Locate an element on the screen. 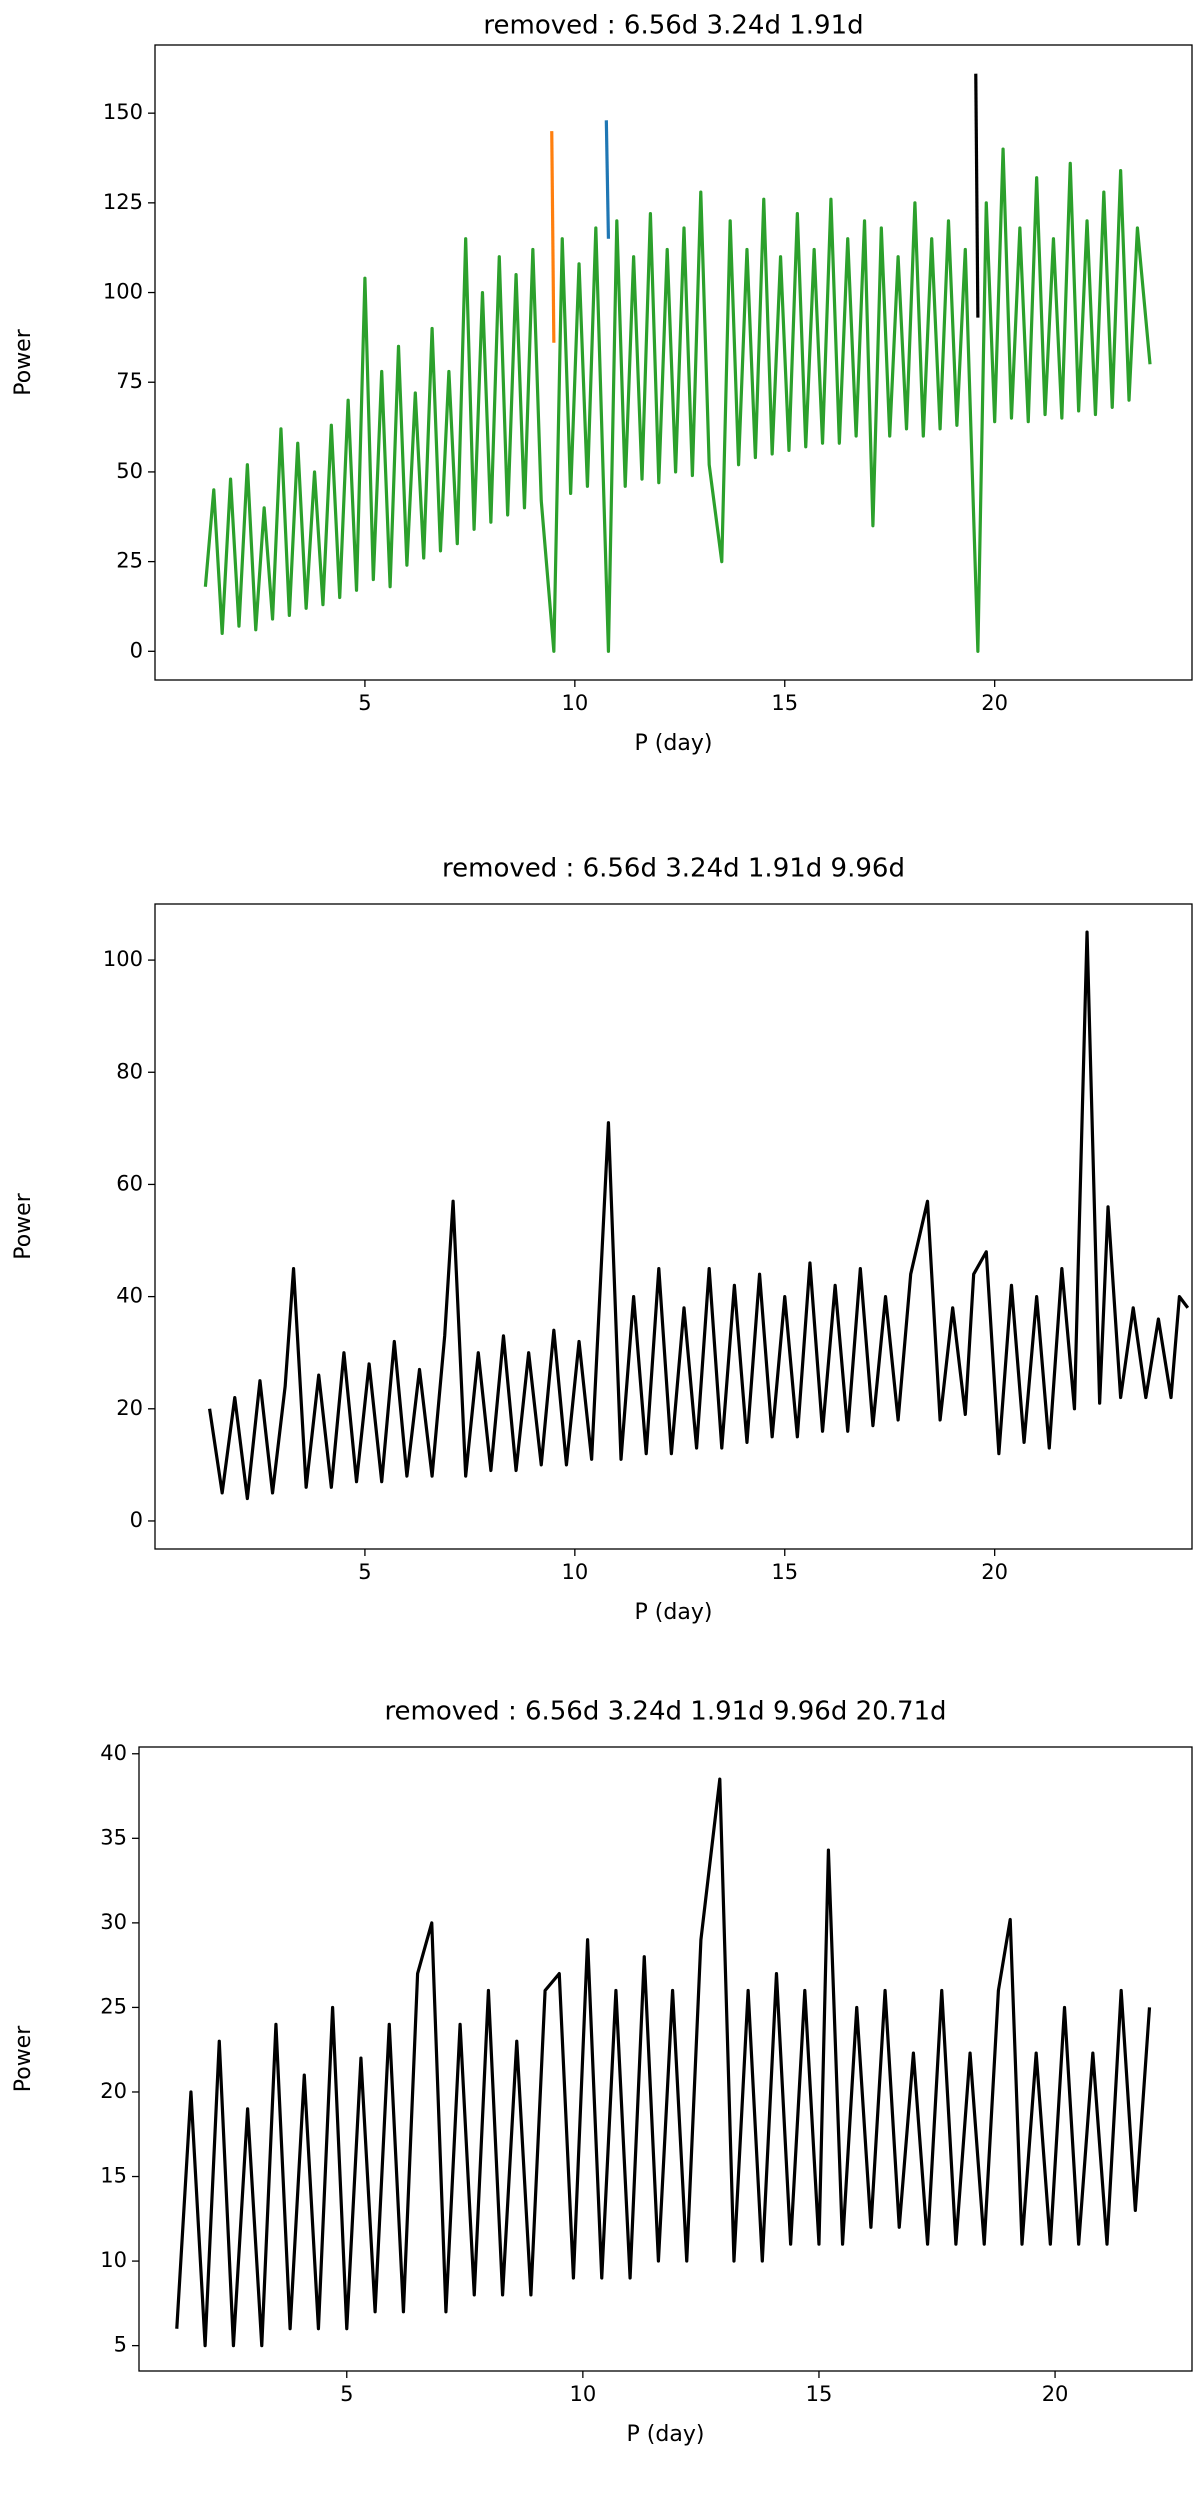 The width and height of the screenshot is (1200, 2505). chart-title: removed : 6.56d 3.24d 1.91d is located at coordinates (673, 26).